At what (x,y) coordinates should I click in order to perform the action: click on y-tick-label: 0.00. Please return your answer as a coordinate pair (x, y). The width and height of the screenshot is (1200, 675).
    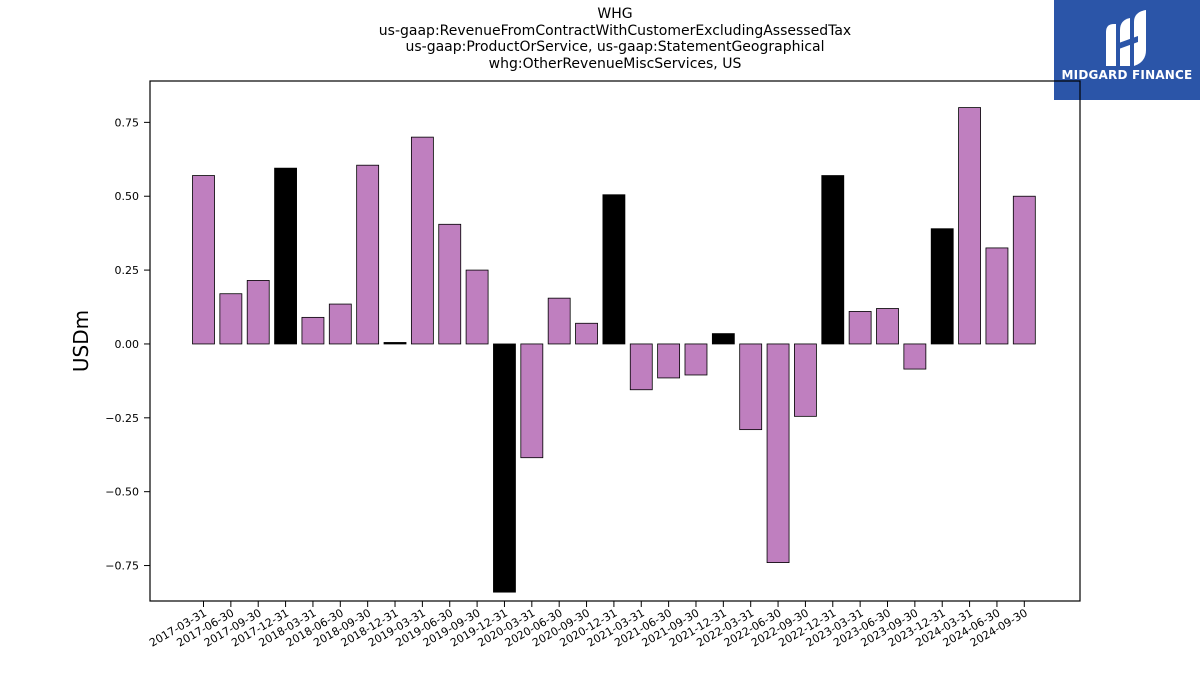
    Looking at the image, I should click on (127, 344).